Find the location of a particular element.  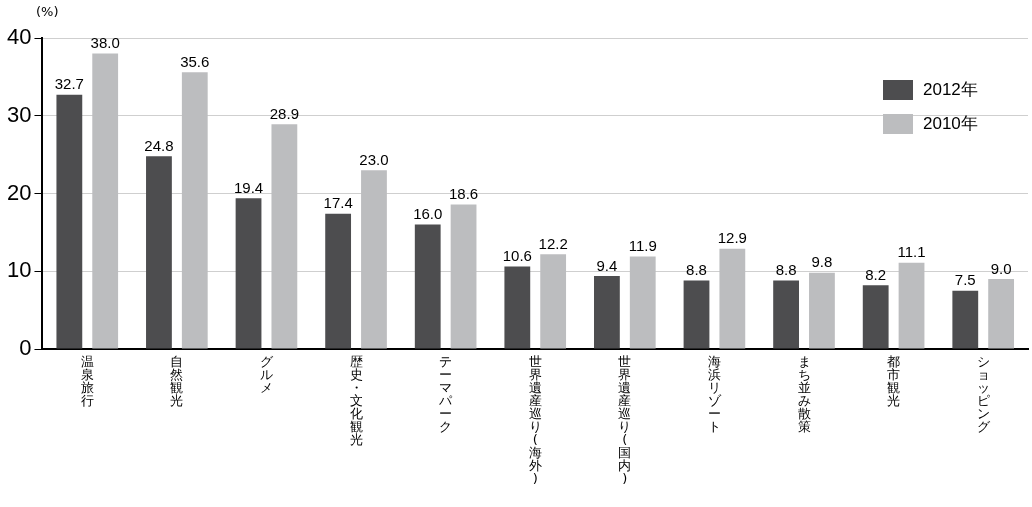

data-label: 7.5 is located at coordinates (965, 280).